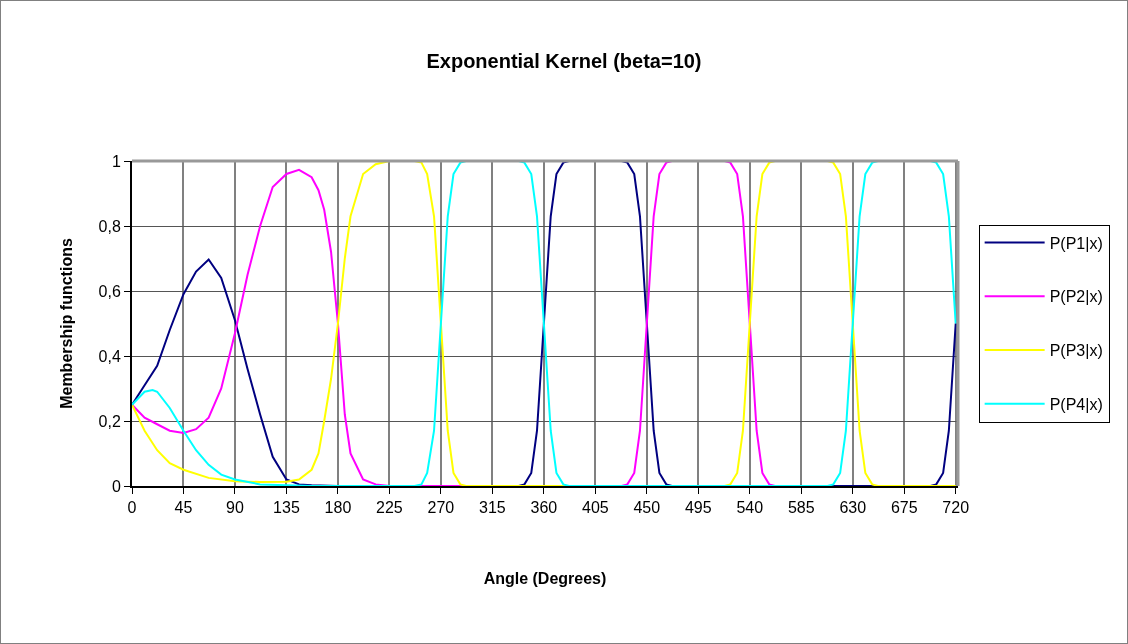 This screenshot has height=644, width=1128. What do you see at coordinates (647, 508) in the screenshot?
I see `x-tick-label: 450` at bounding box center [647, 508].